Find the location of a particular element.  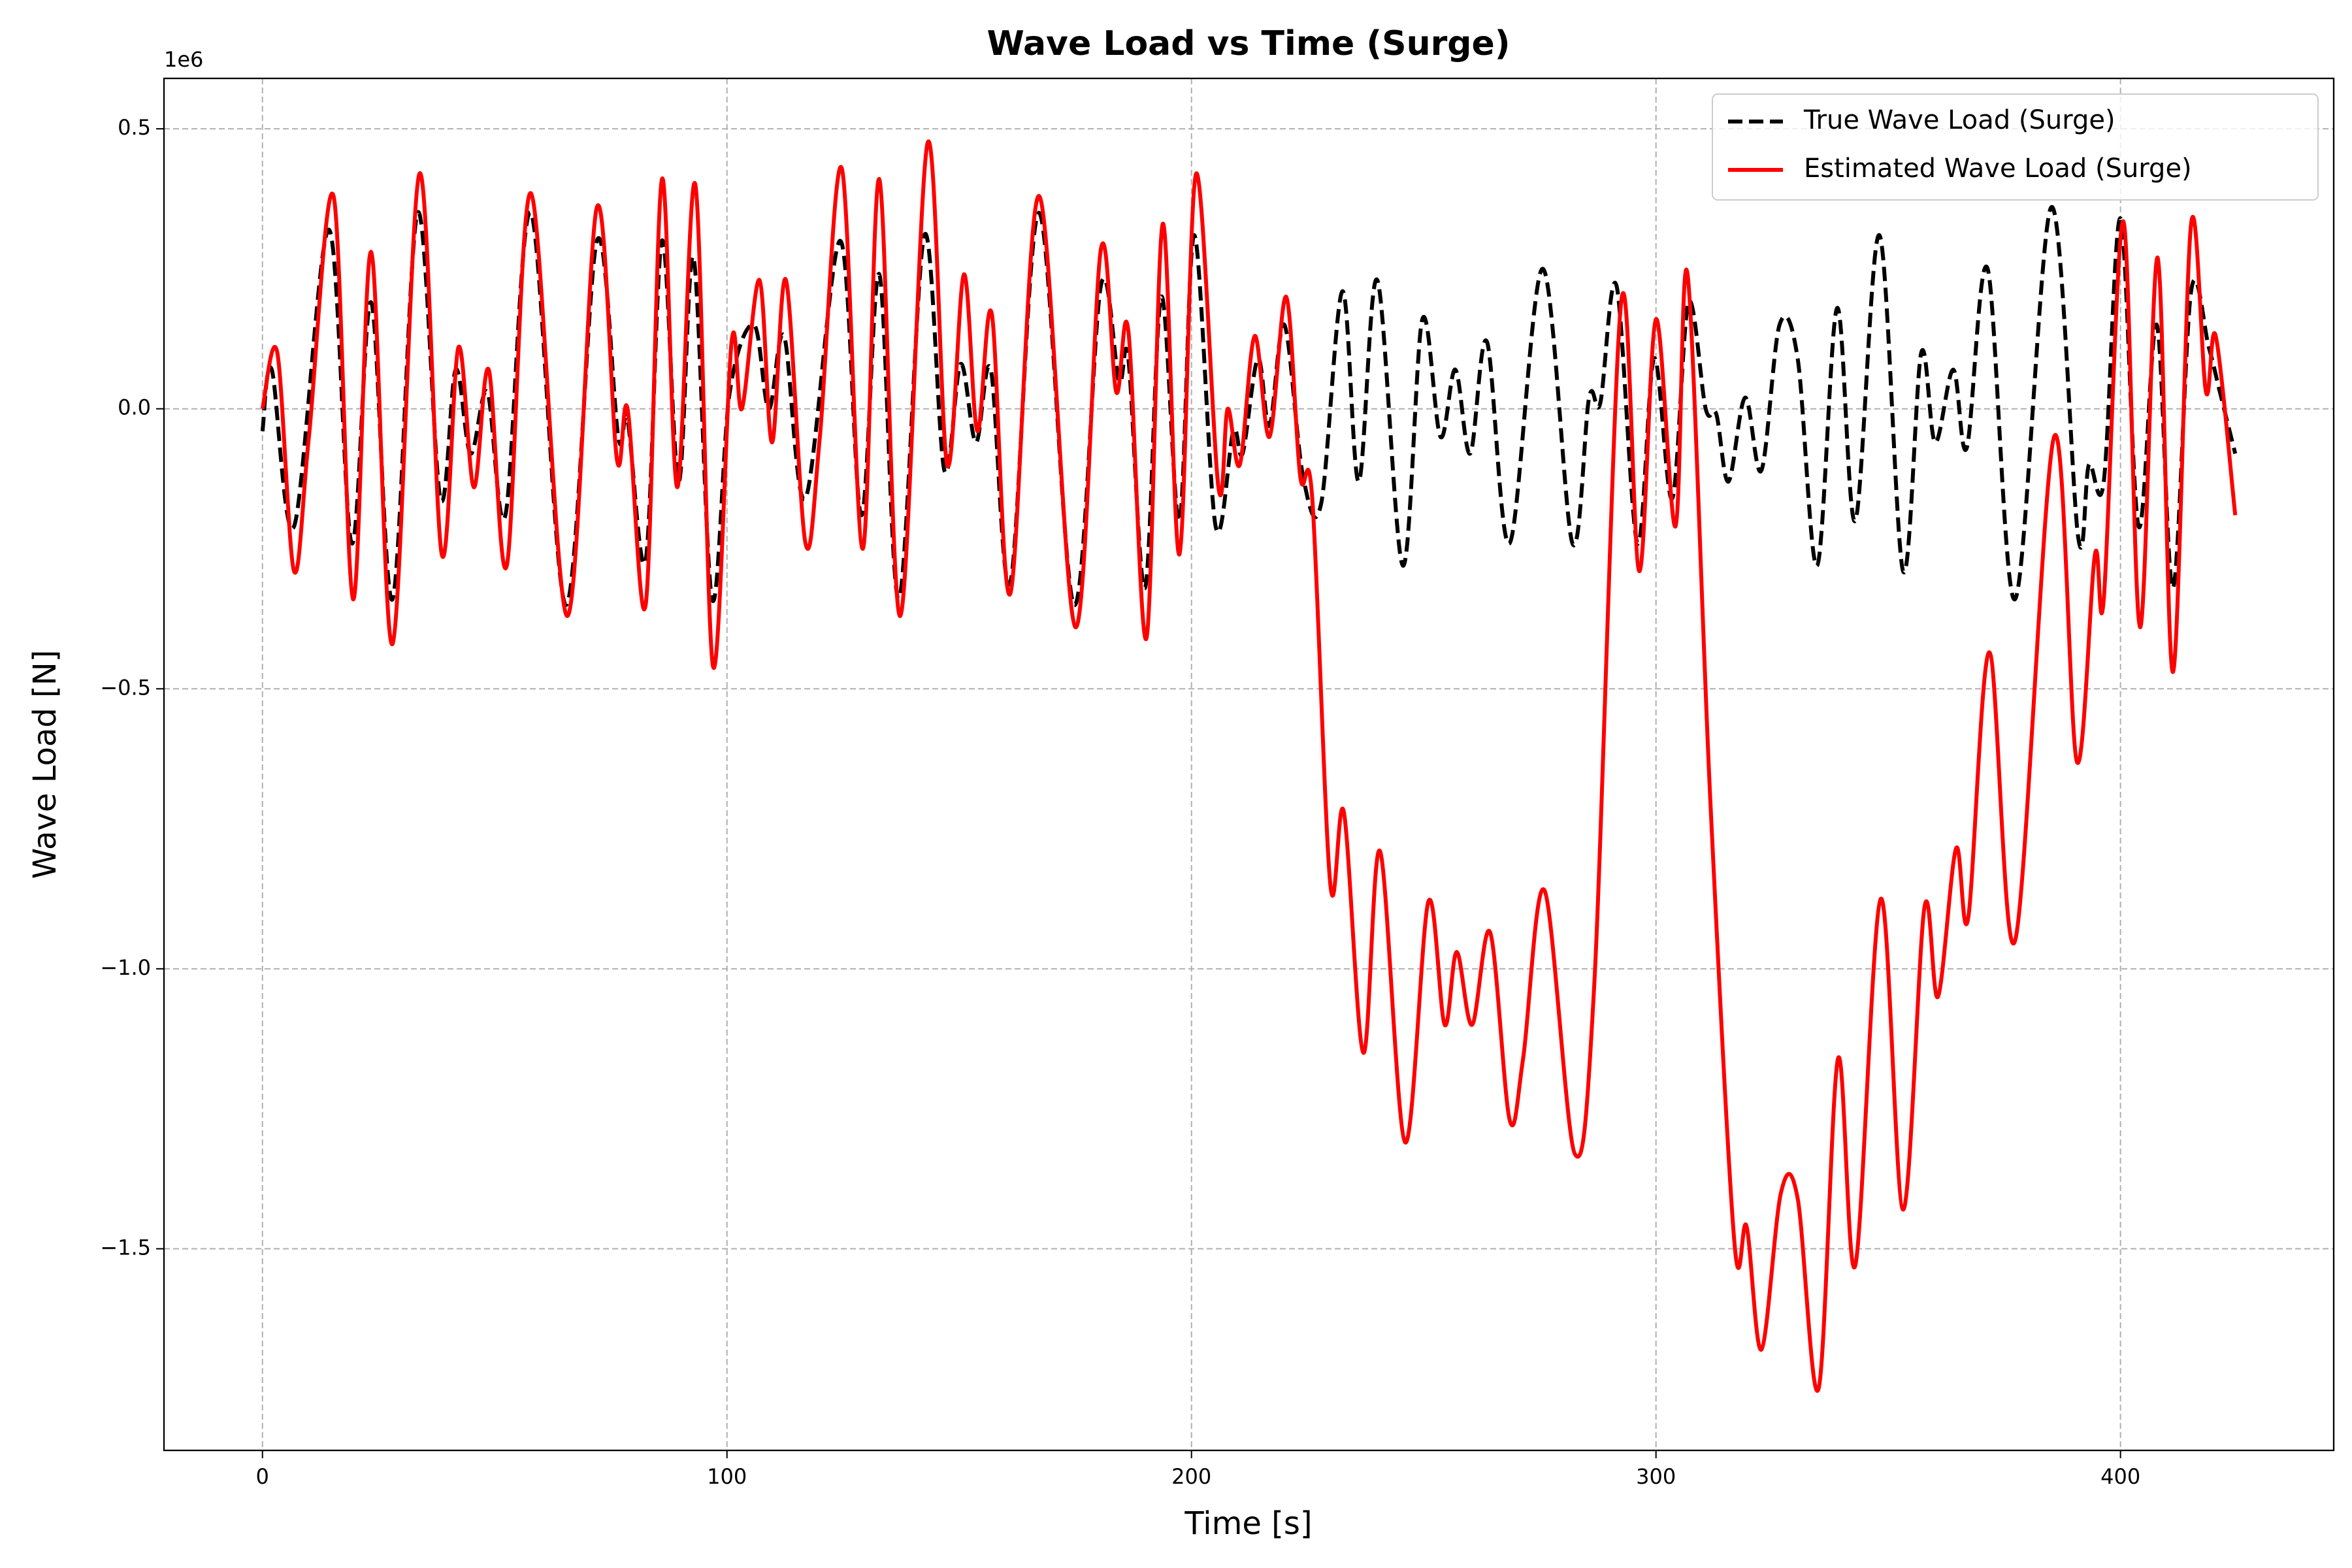

x-tick-label: 100 is located at coordinates (727, 1476).